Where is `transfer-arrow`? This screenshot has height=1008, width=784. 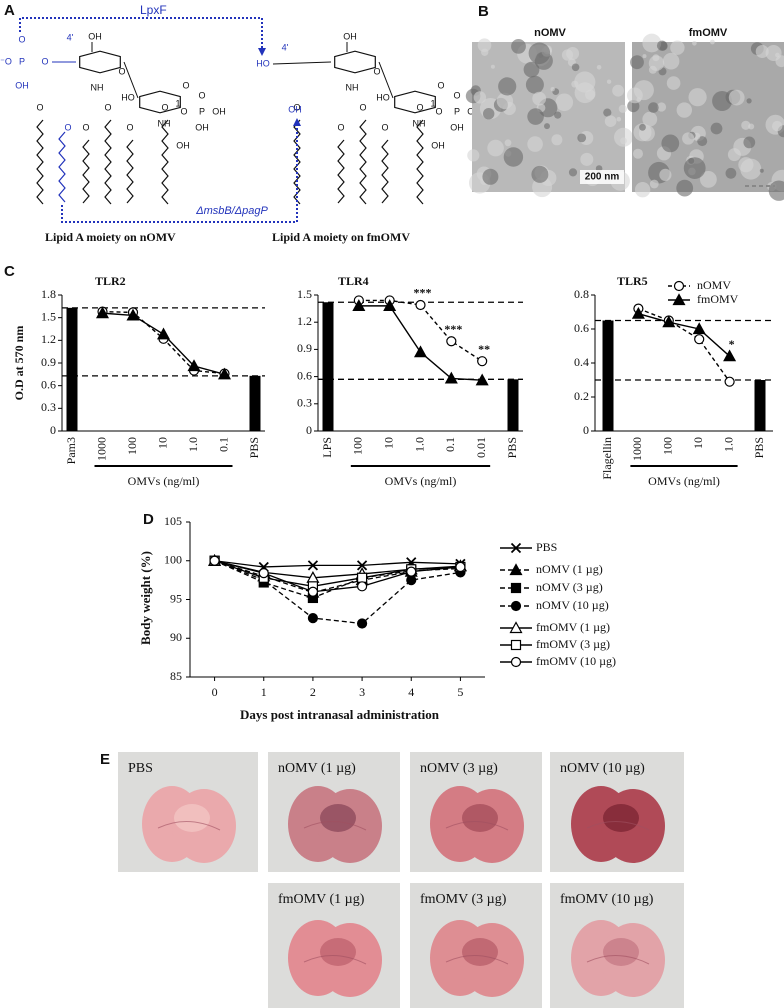 transfer-arrow is located at coordinates (141, 33).